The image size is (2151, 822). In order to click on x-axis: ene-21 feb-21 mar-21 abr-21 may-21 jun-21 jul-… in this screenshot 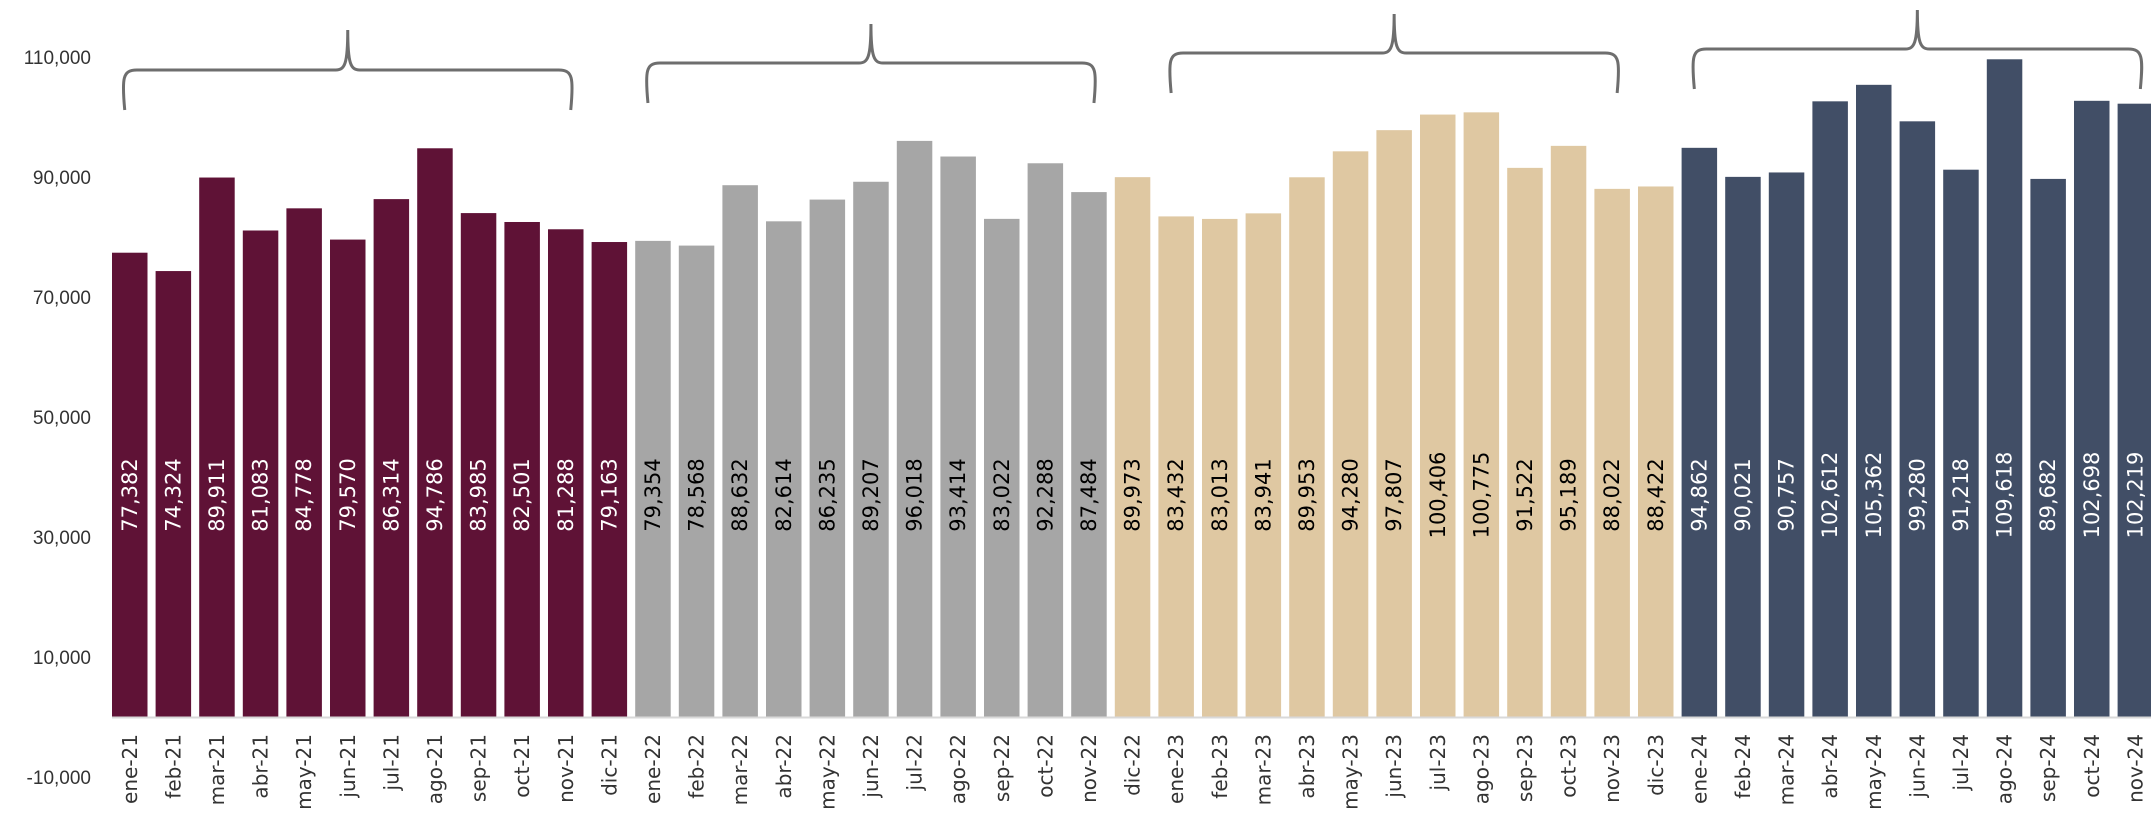, I will do `click(1133, 772)`.